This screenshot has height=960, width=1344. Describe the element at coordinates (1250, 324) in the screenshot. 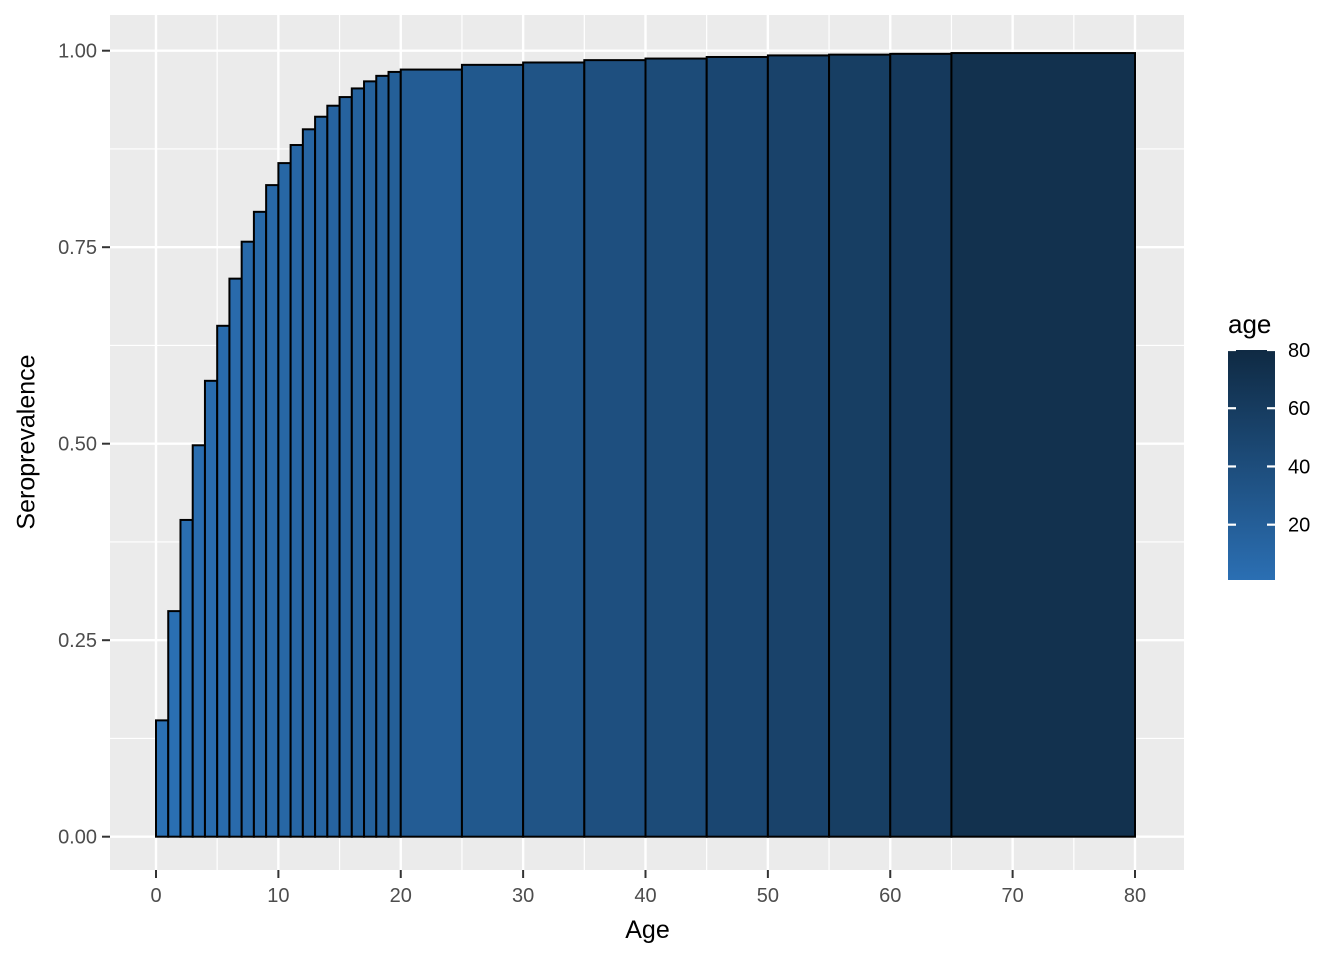

I see `legend-title: age` at that location.